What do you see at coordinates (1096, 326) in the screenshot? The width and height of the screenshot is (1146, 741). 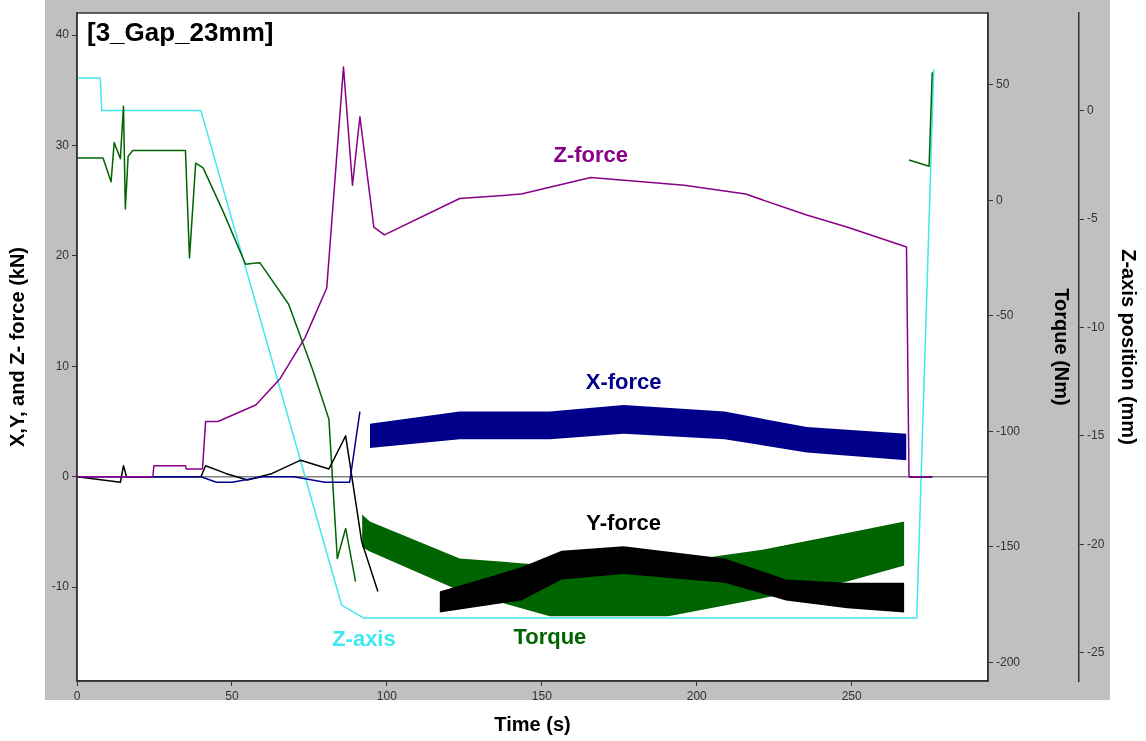 I see `y3-tick-label: -10` at bounding box center [1096, 326].